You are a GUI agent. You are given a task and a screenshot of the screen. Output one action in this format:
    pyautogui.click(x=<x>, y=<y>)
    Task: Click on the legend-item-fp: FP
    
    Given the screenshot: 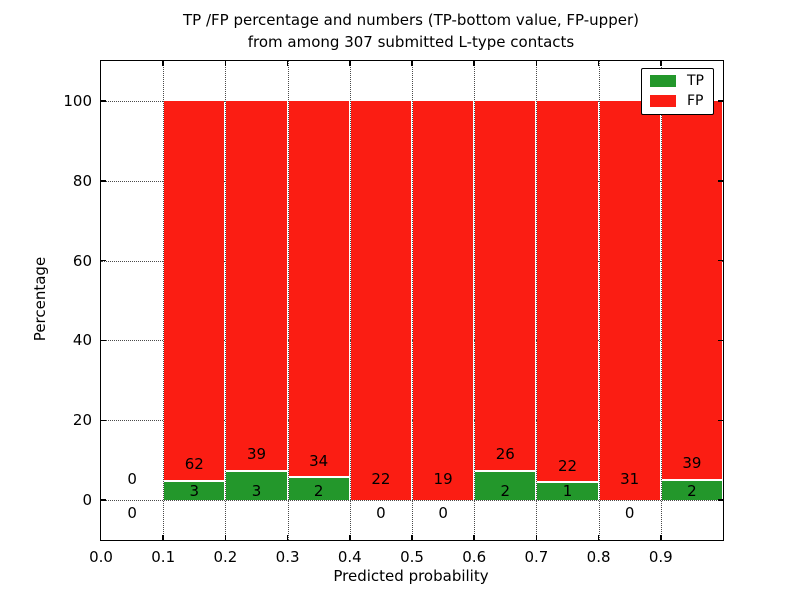 What is the action you would take?
    pyautogui.click(x=677, y=101)
    